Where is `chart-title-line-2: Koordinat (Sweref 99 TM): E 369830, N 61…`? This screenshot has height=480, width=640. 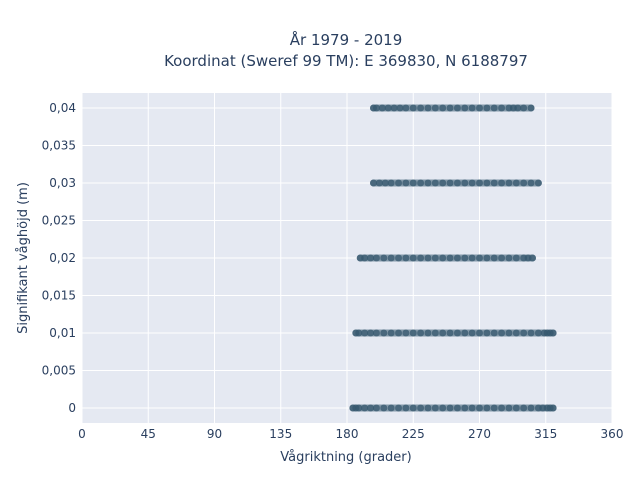 chart-title-line-2: Koordinat (Sweref 99 TM): E 369830, N 61… is located at coordinates (346, 61).